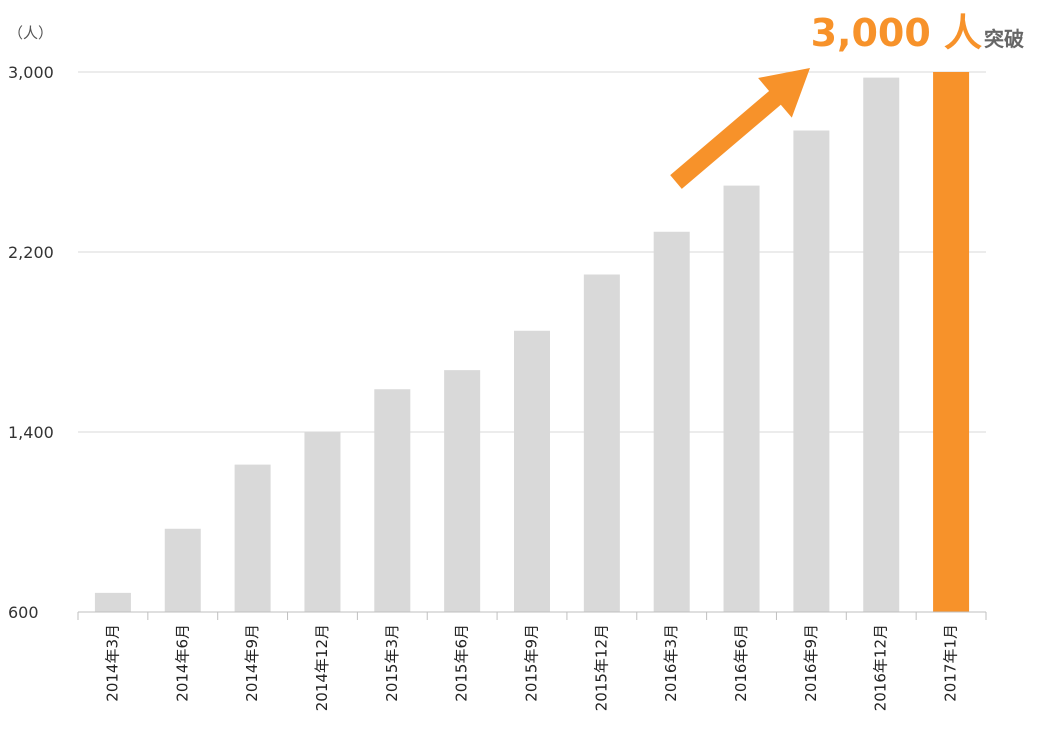 The height and width of the screenshot is (748, 1042). What do you see at coordinates (601, 667) in the screenshot?
I see `x-tick-label: 2015年12月` at bounding box center [601, 667].